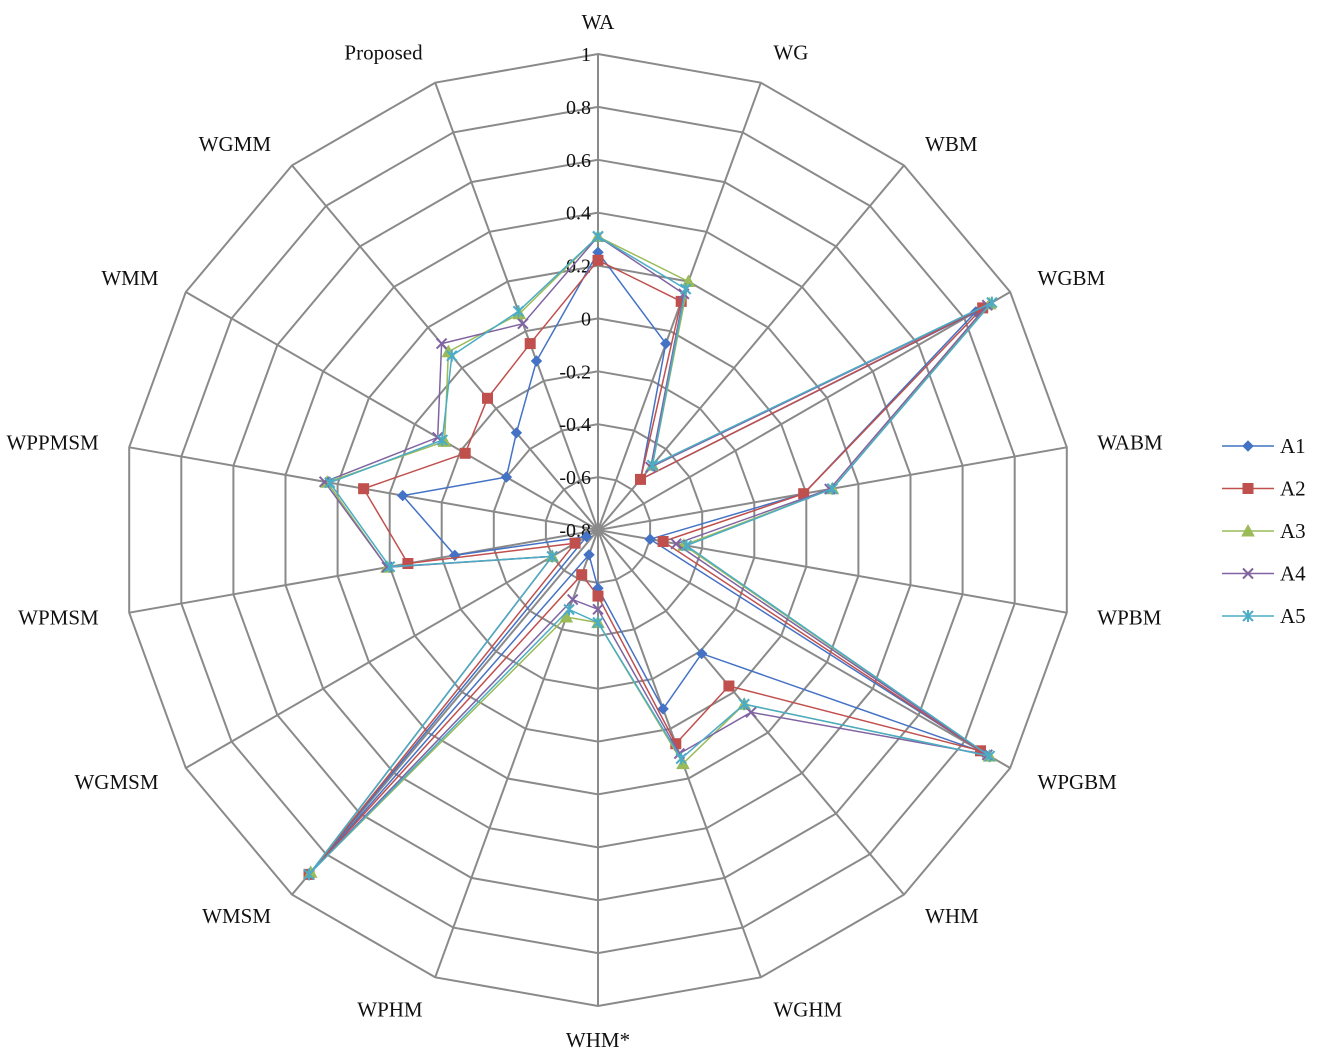  Describe the element at coordinates (575, 478) in the screenshot. I see `tick-label: -0.6` at that location.